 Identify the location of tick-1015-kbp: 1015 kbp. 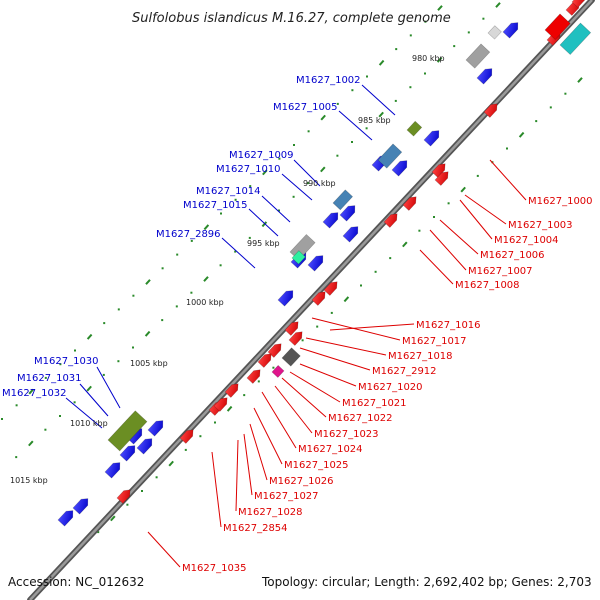
(29, 480).